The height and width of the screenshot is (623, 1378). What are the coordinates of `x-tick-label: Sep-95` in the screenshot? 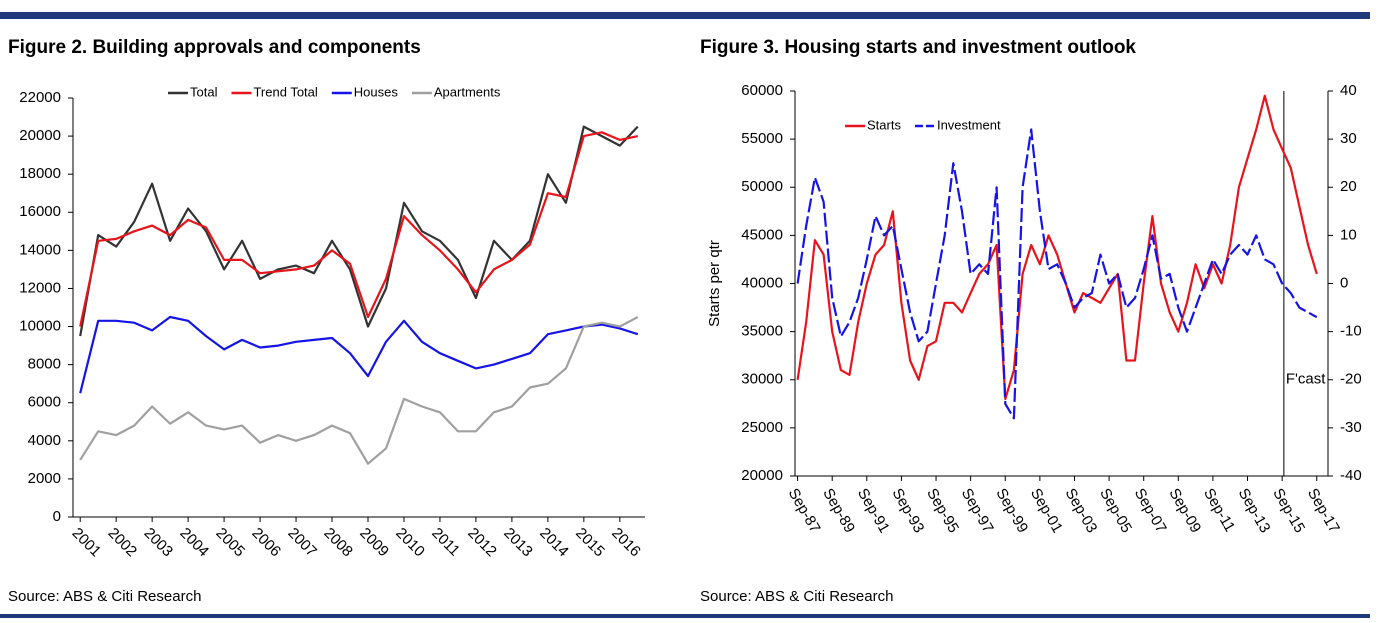 It's located at (942, 510).